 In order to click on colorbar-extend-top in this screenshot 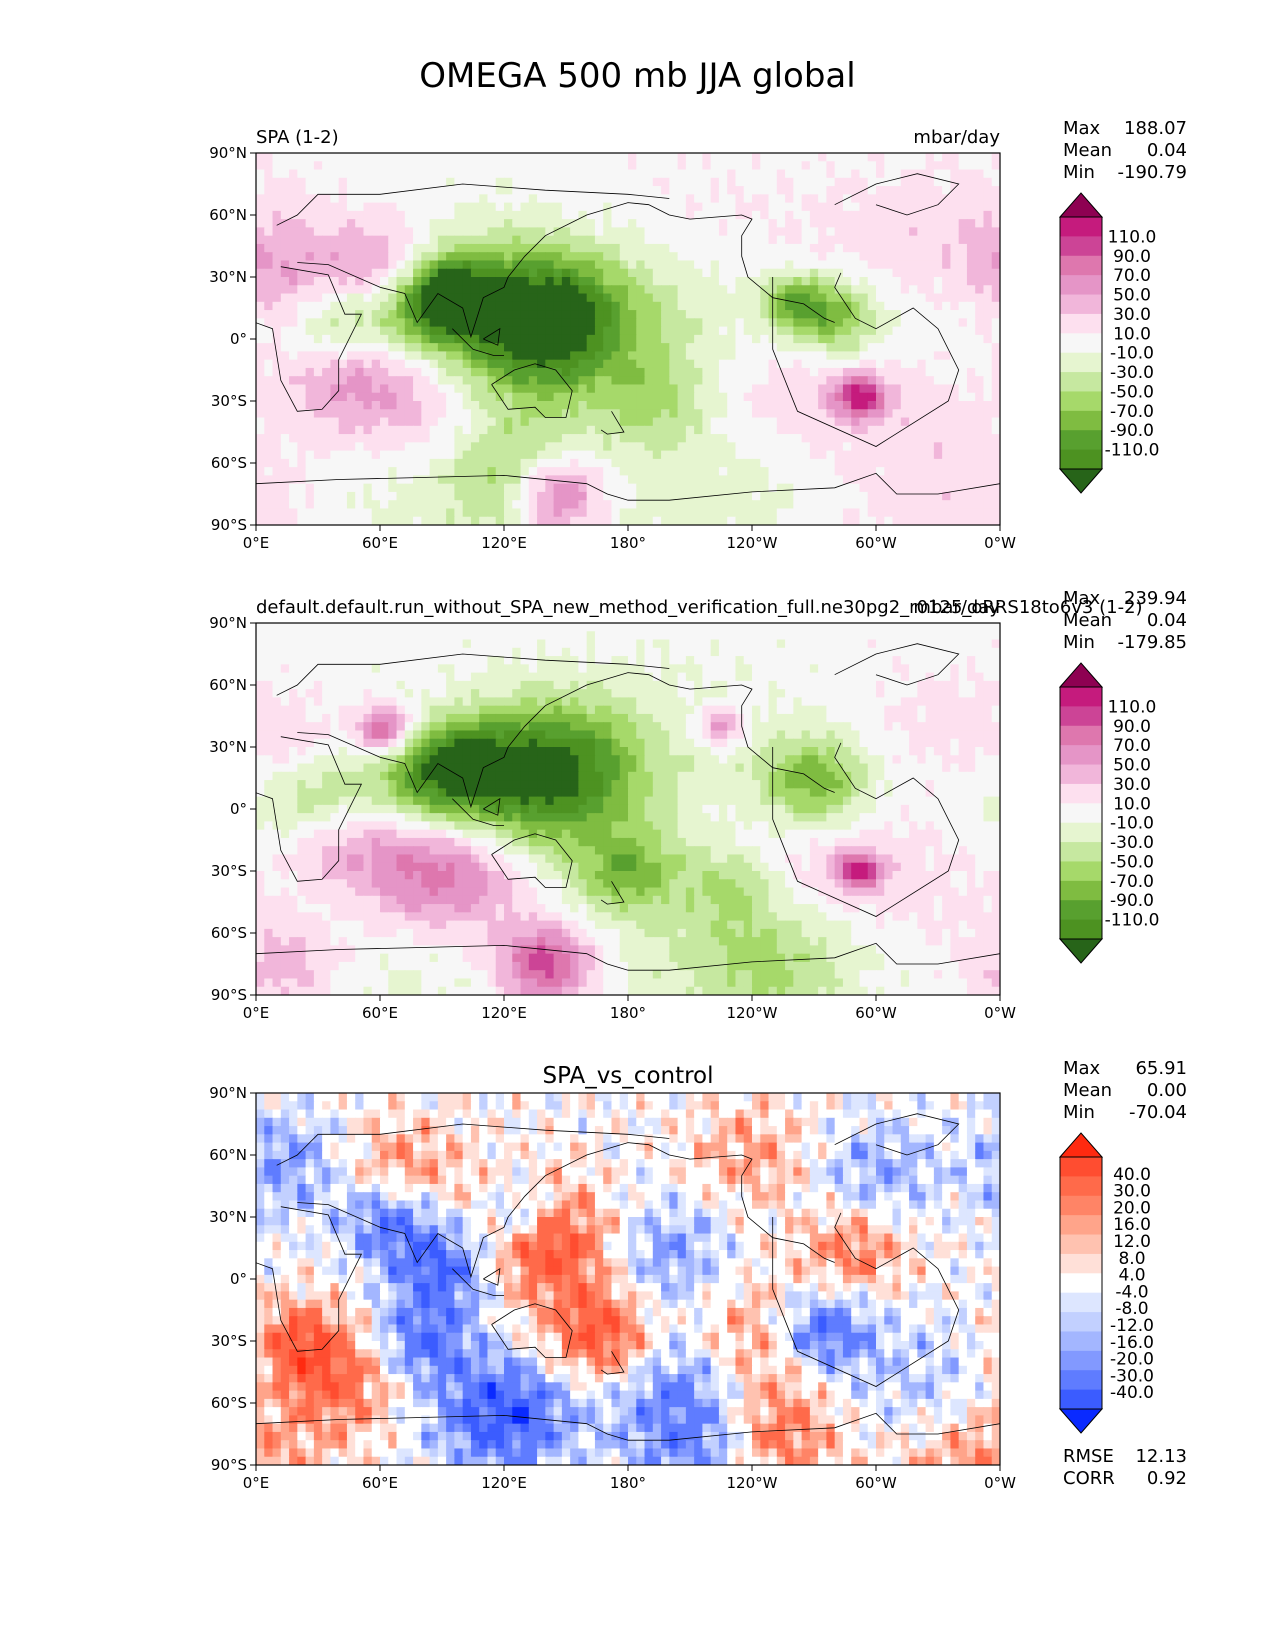, I will do `click(1081, 205)`.